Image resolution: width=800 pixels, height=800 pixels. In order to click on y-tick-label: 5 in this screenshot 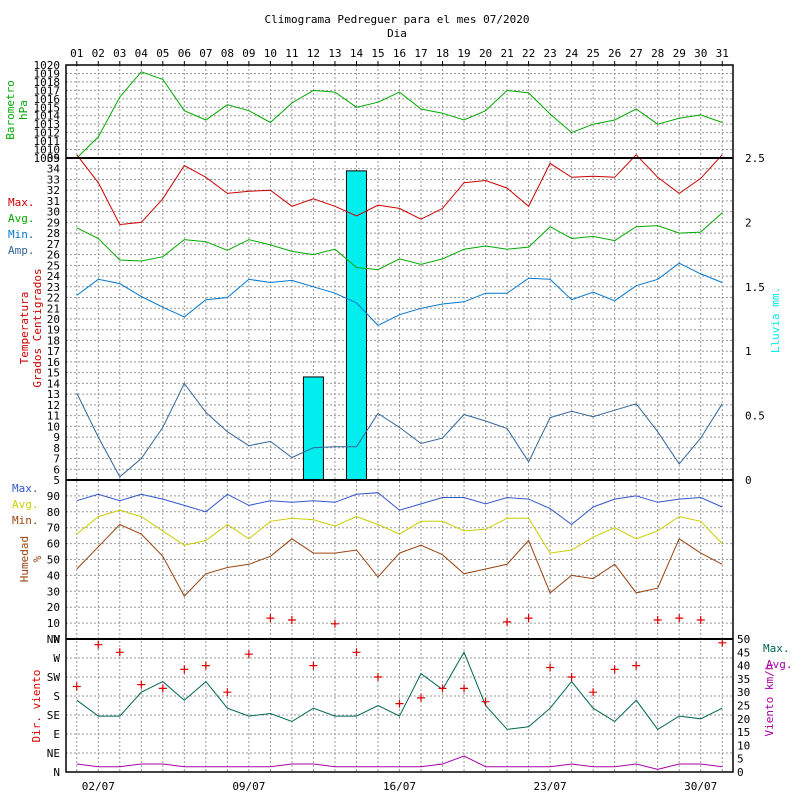, I will do `click(56, 480)`.